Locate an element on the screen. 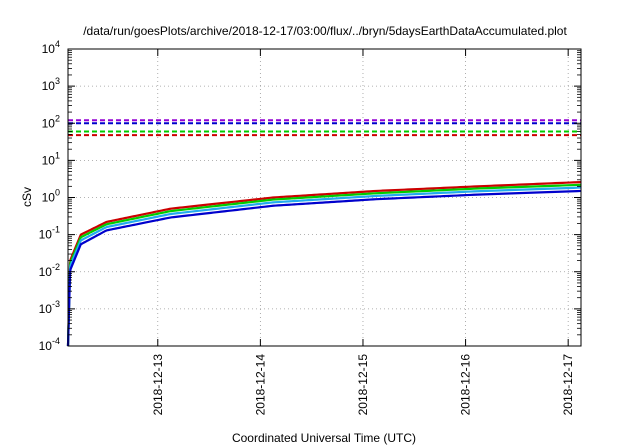 The image size is (640, 448). y-tick-label: 10⁻¹ is located at coordinates (49, 233).